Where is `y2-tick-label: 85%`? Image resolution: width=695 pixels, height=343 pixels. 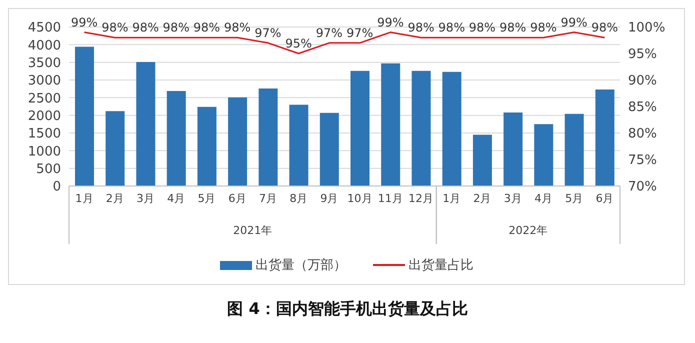 y2-tick-label: 85% is located at coordinates (642, 108).